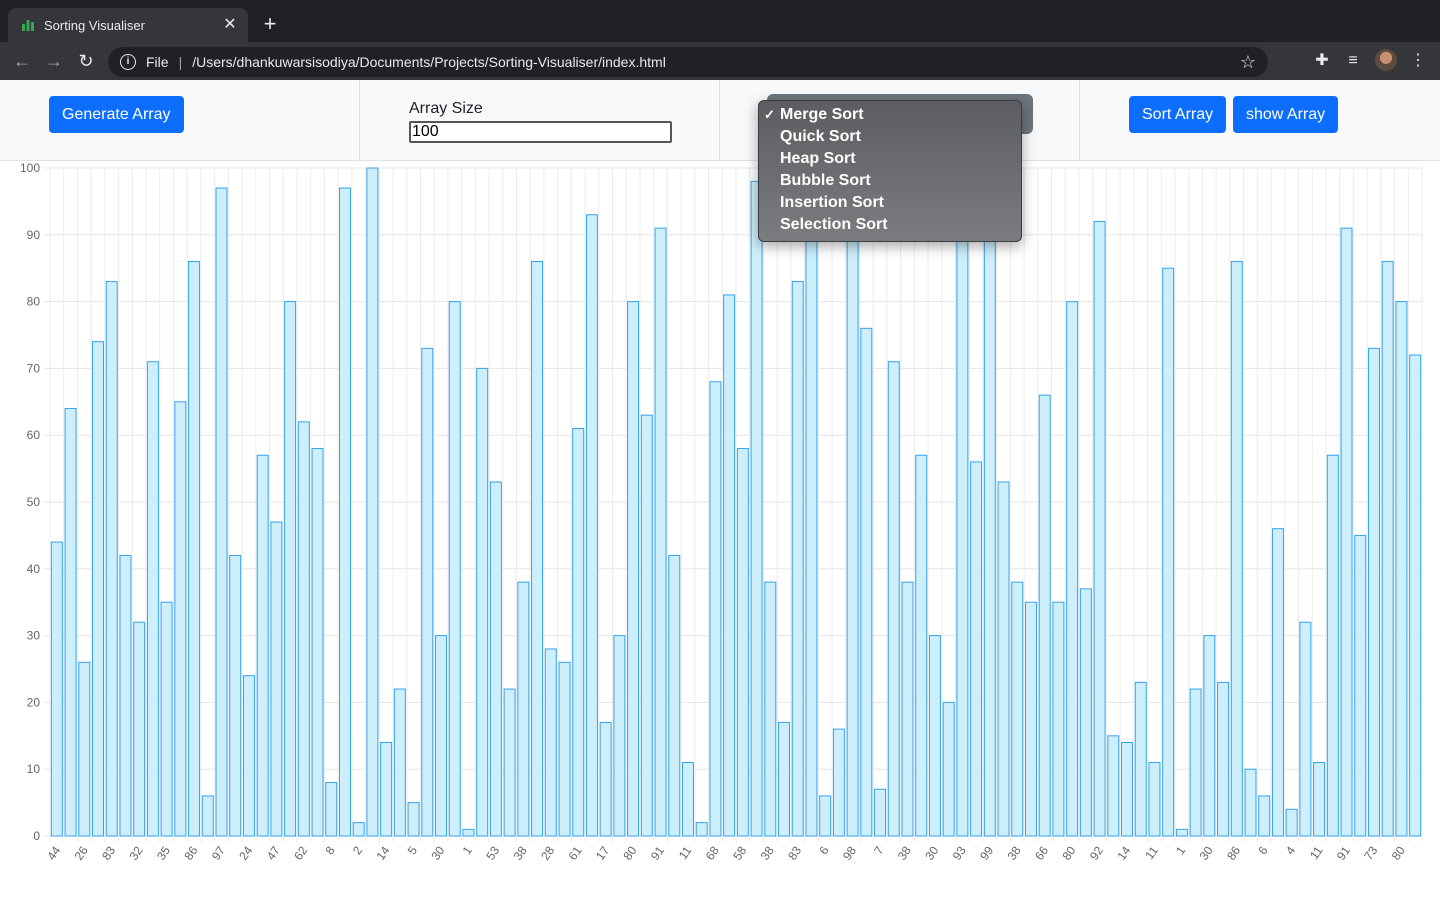  I want to click on back-icon: ←, so click(22, 61).